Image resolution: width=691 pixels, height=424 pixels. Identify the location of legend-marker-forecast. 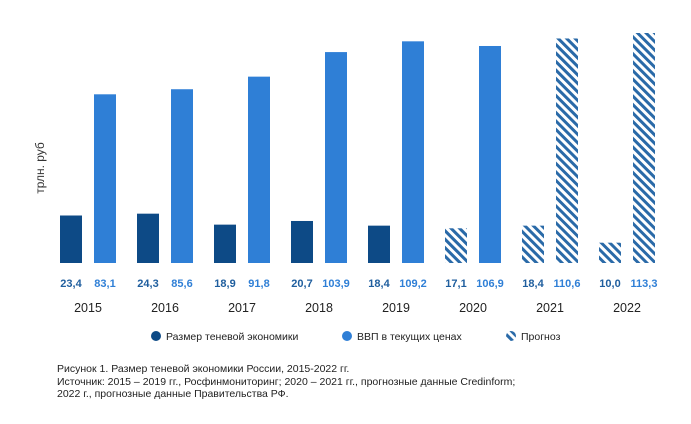
(511, 336).